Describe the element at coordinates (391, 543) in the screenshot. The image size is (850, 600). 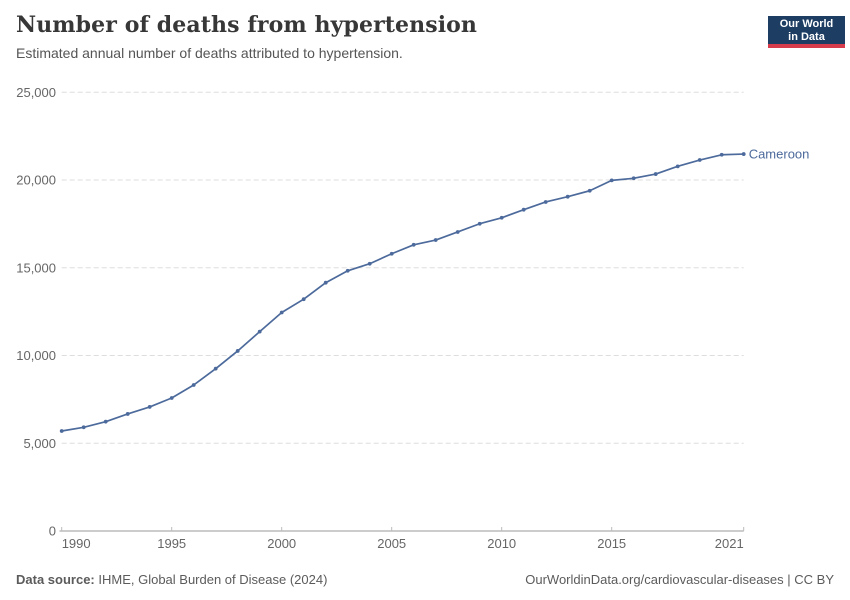
I see `x-axis-tick-label: 2005` at that location.